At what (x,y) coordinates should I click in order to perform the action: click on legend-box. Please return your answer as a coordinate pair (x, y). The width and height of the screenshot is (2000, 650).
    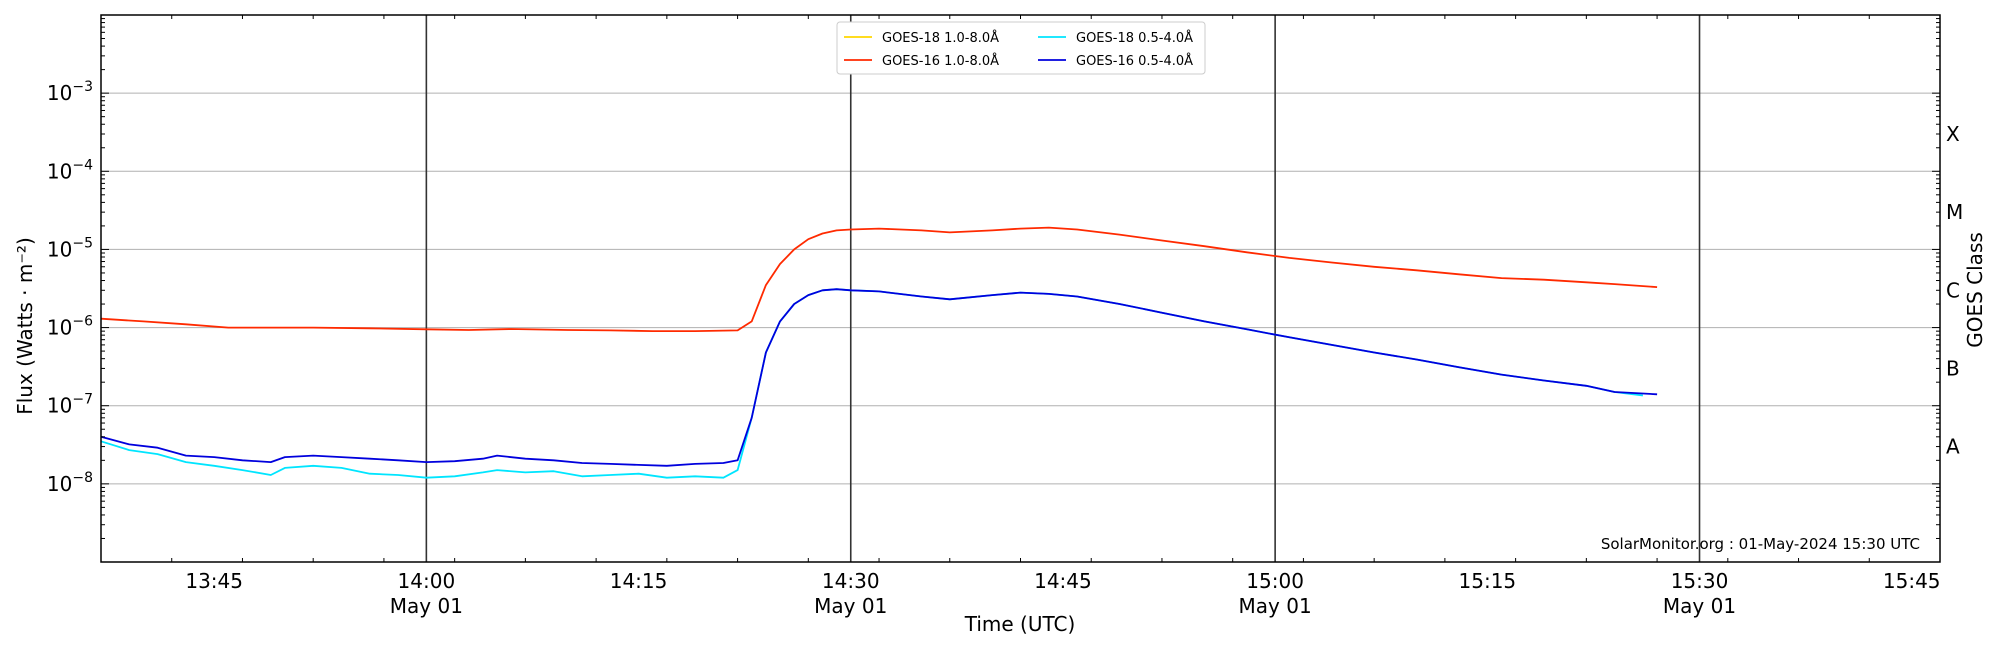
    Looking at the image, I should click on (1021, 48).